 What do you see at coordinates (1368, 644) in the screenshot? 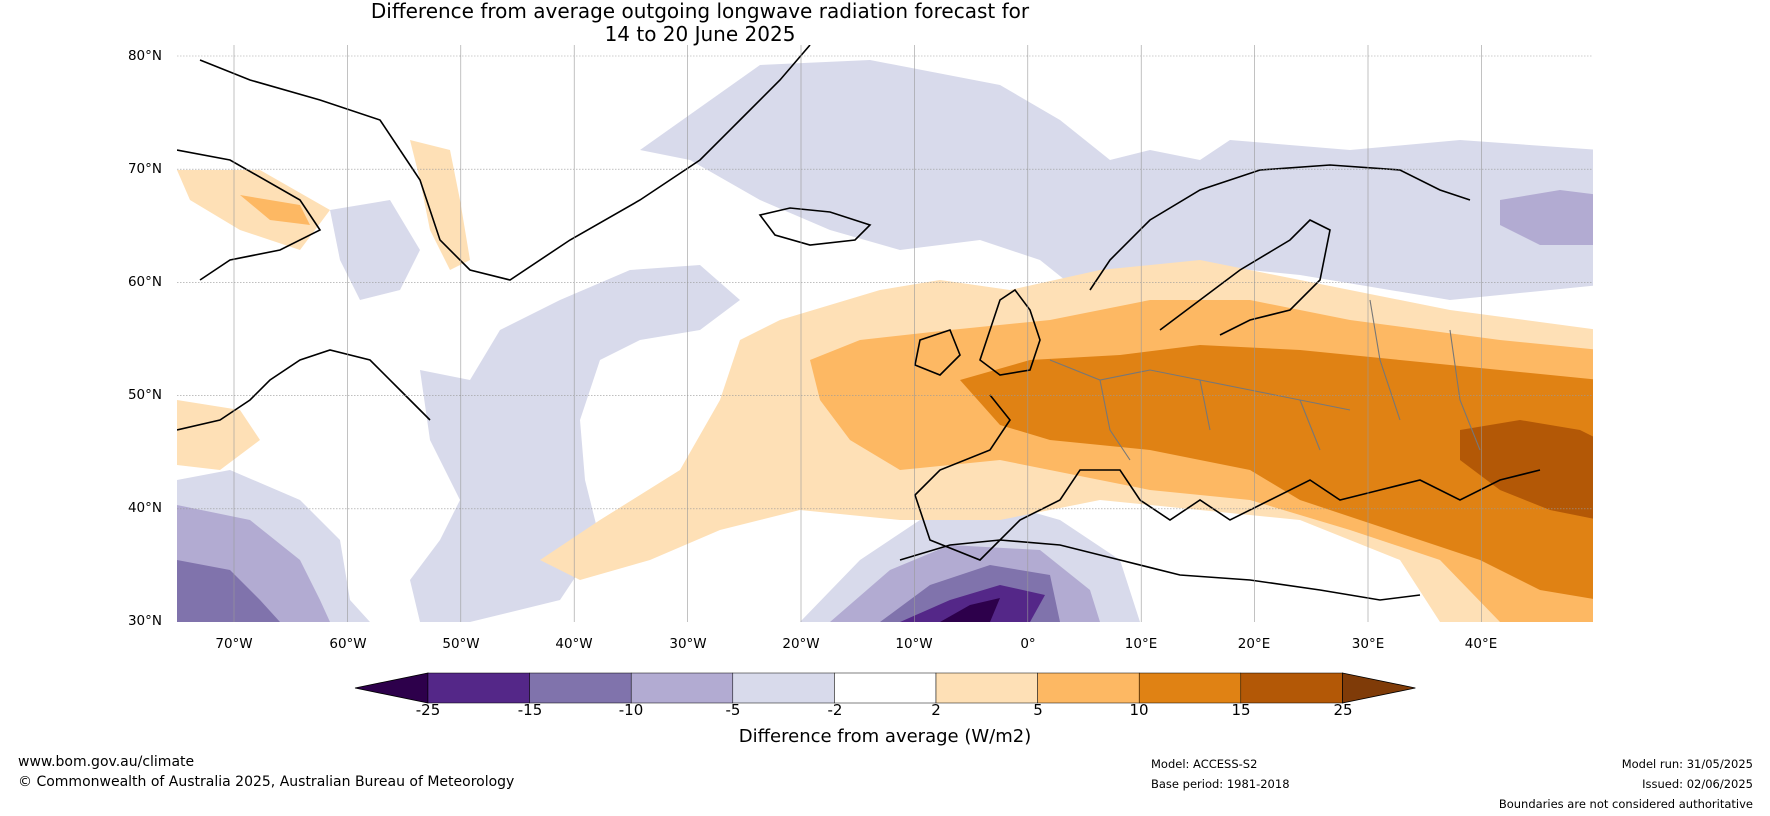
I see `lon-label-30e: 30°E` at bounding box center [1368, 644].